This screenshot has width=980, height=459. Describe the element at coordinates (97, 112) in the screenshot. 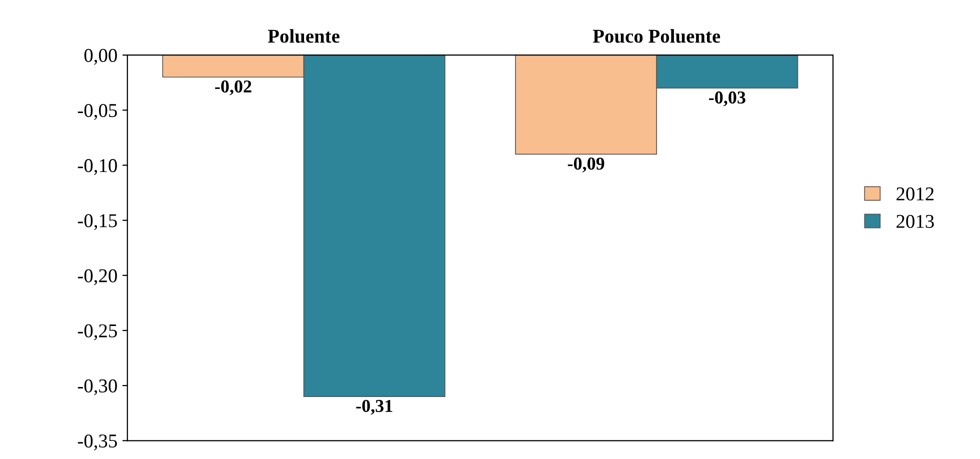

I see `y-tick-label: -0,05` at that location.